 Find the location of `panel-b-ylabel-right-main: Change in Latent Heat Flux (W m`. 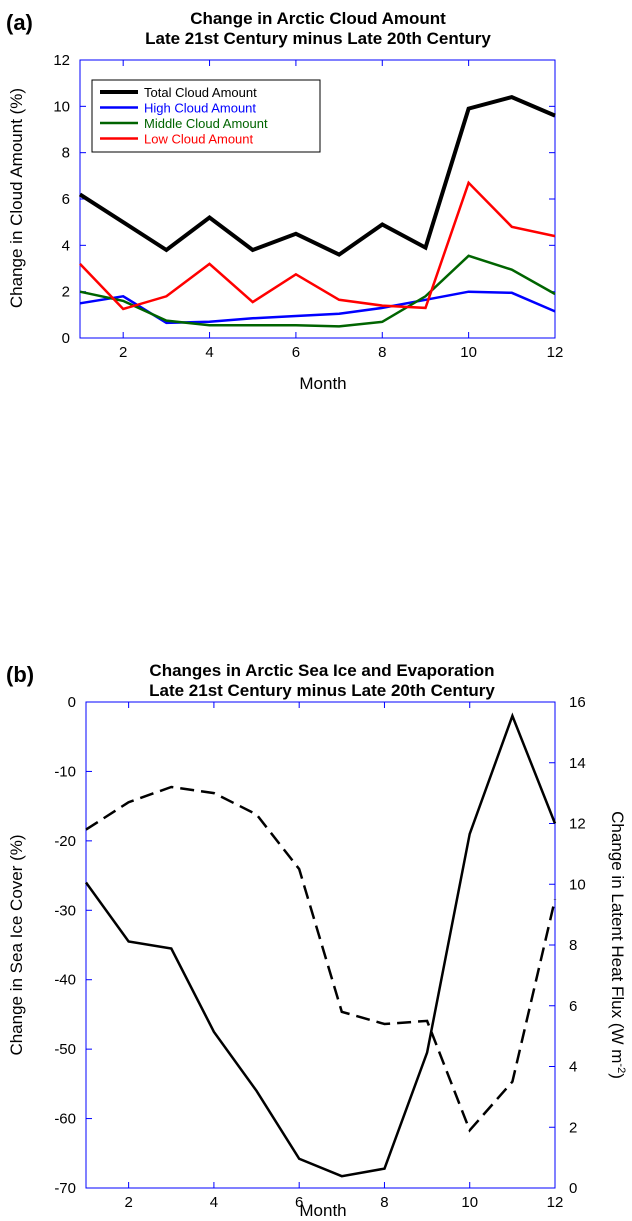

panel-b-ylabel-right-main: Change in Latent Heat Flux (W m is located at coordinates (617, 937).